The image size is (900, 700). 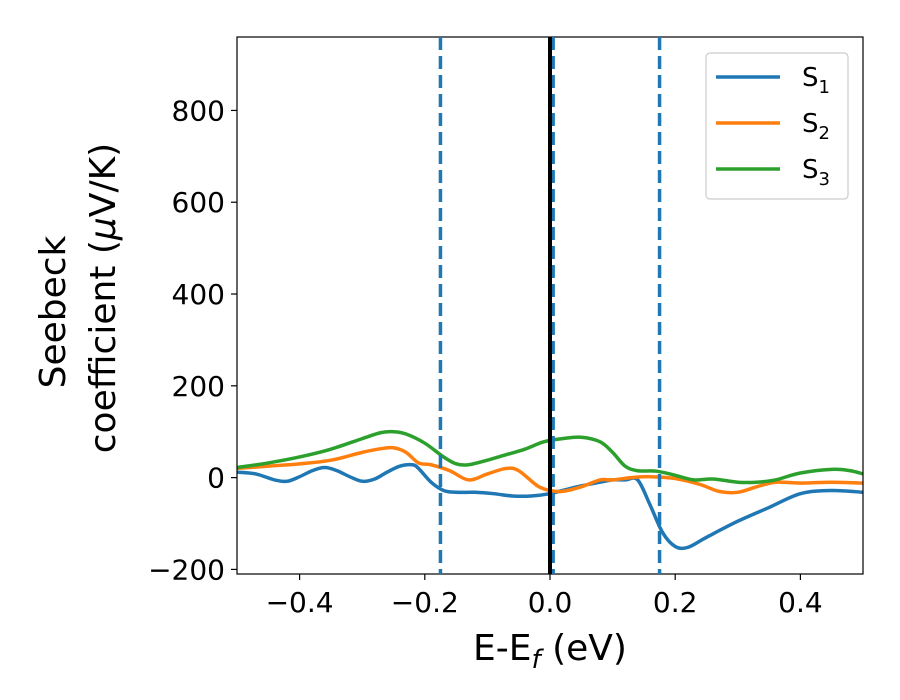 I want to click on x-tick-label: 0.2, so click(x=675, y=602).